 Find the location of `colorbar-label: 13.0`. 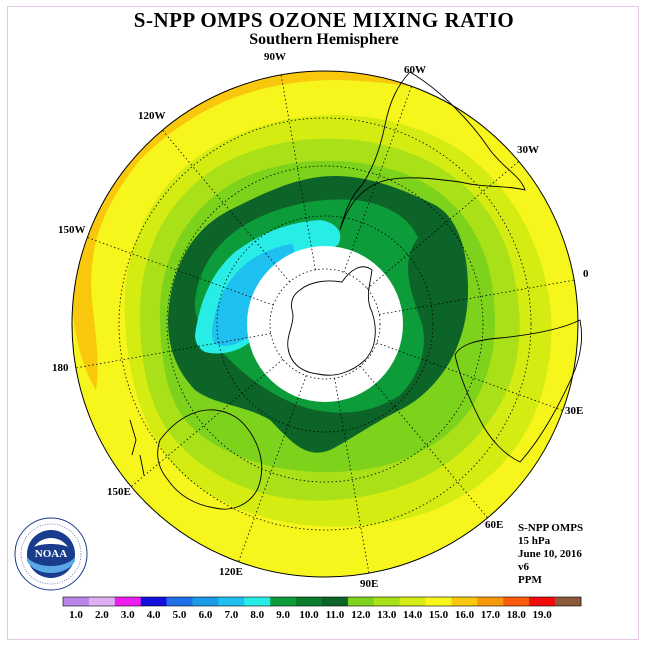

colorbar-label: 13.0 is located at coordinates (387, 615).